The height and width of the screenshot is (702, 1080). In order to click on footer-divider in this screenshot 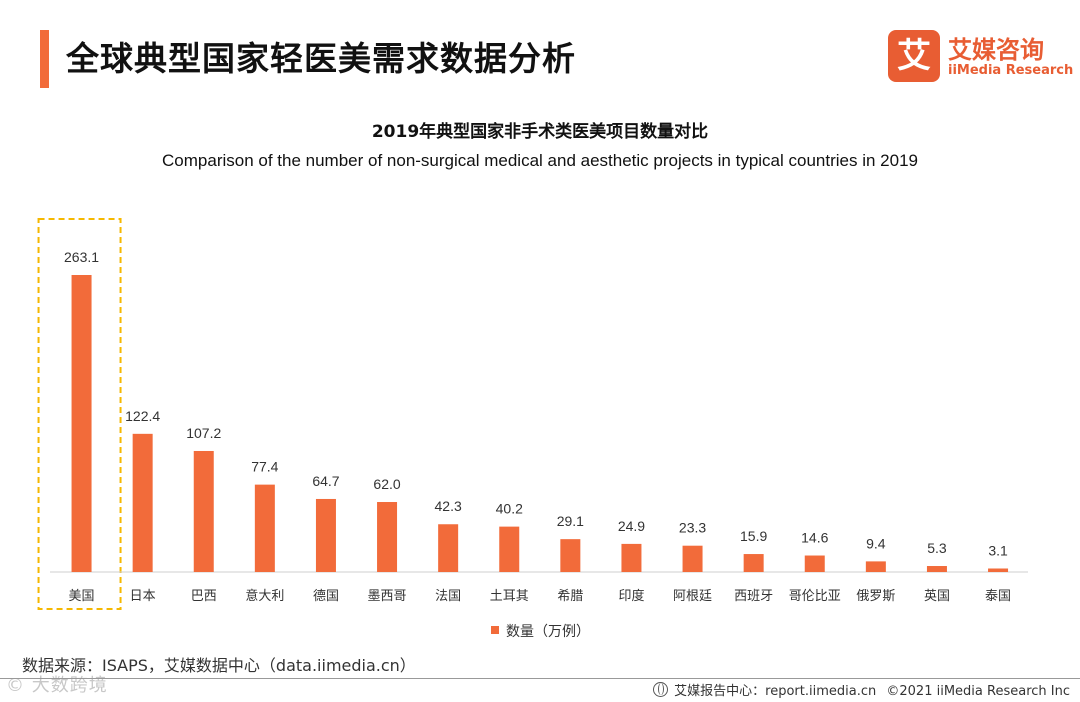, I will do `click(540, 678)`.